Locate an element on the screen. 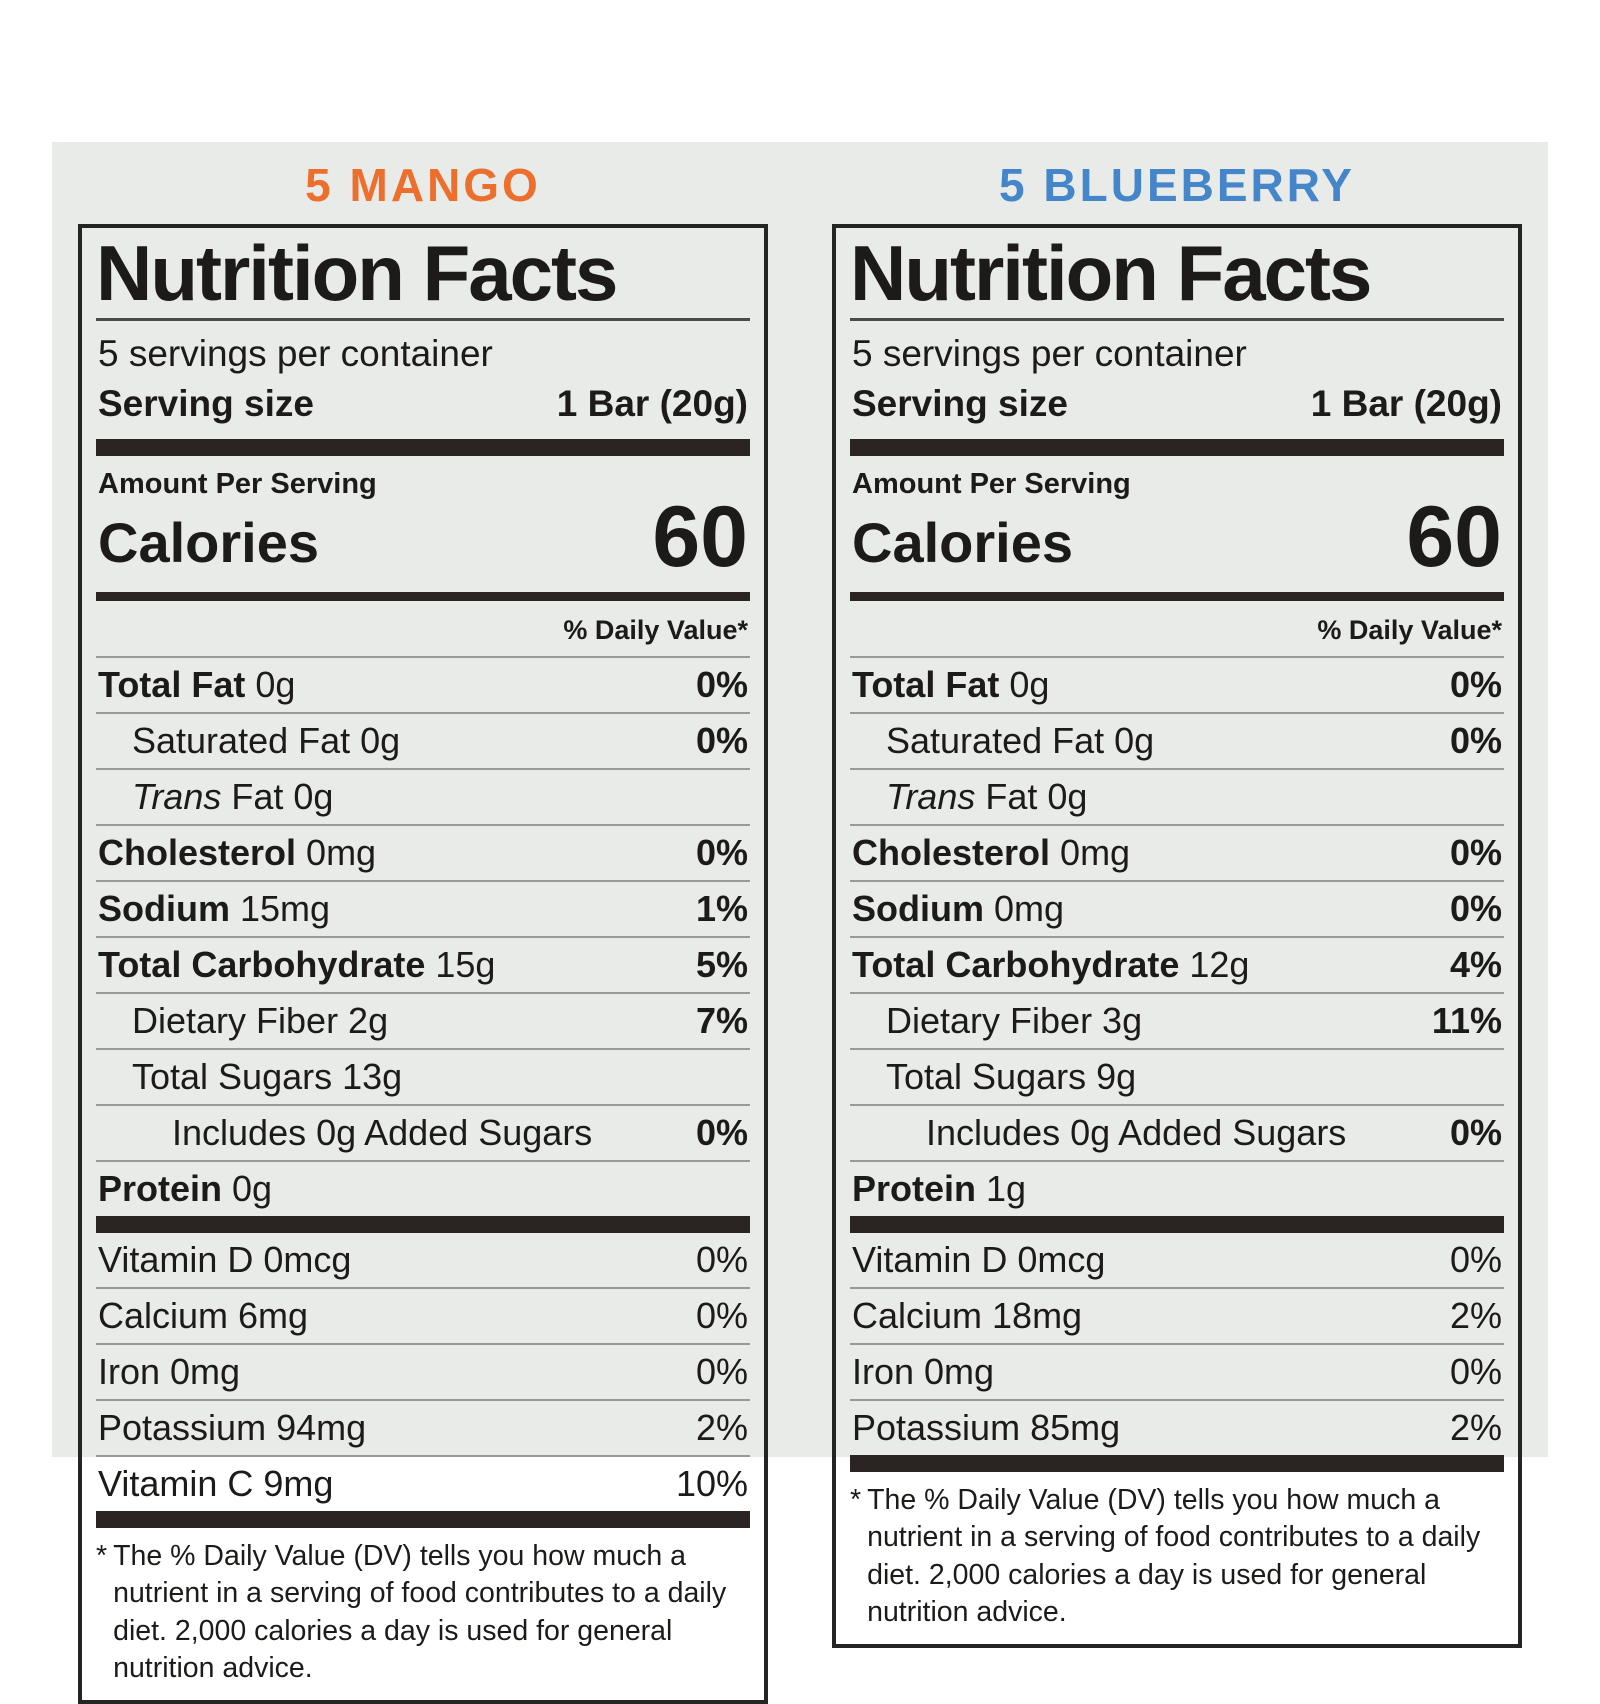  nutrient-daily-value: 11% is located at coordinates (1466, 1020).